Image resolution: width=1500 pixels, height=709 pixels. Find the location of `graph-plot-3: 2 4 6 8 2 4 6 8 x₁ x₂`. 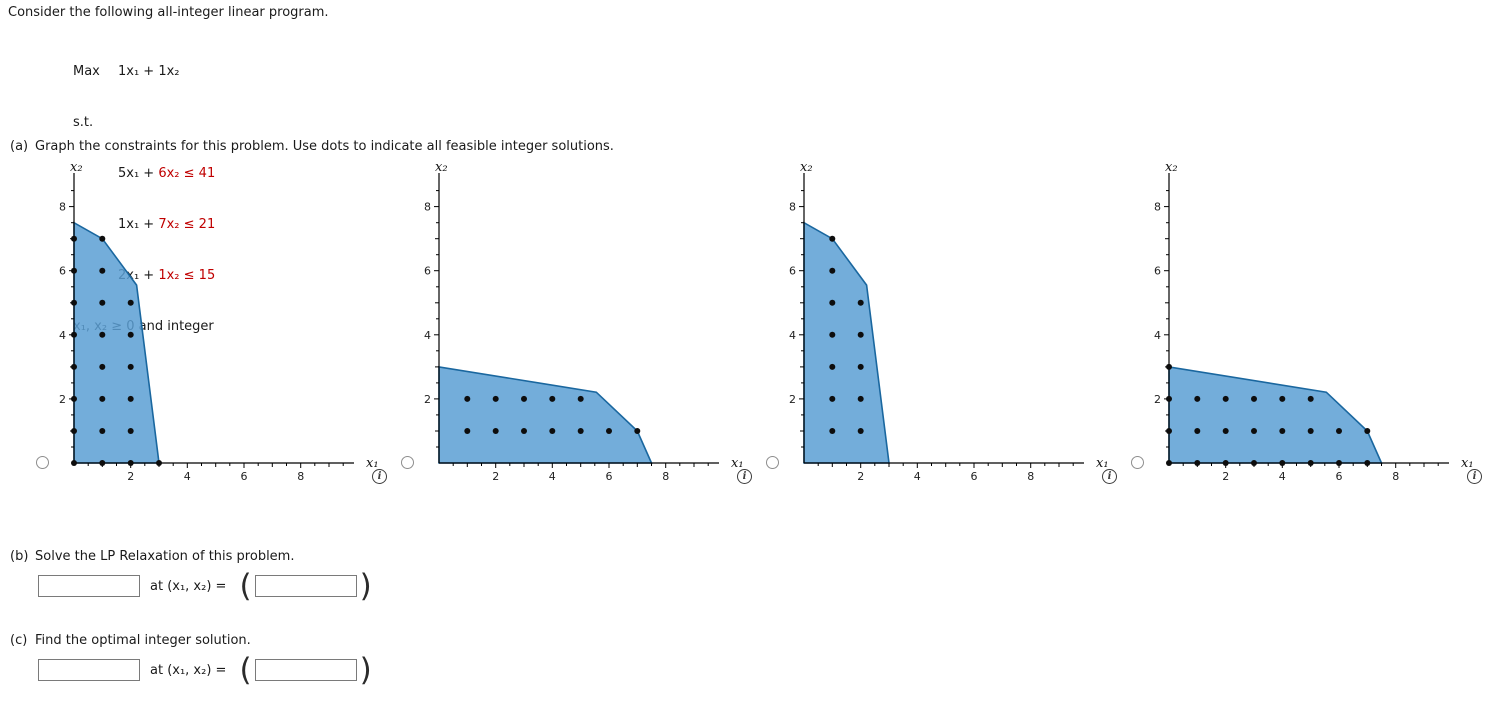

graph-plot-3: 2 4 6 8 2 4 6 8 x₁ x₂ is located at coordinates (945, 329).